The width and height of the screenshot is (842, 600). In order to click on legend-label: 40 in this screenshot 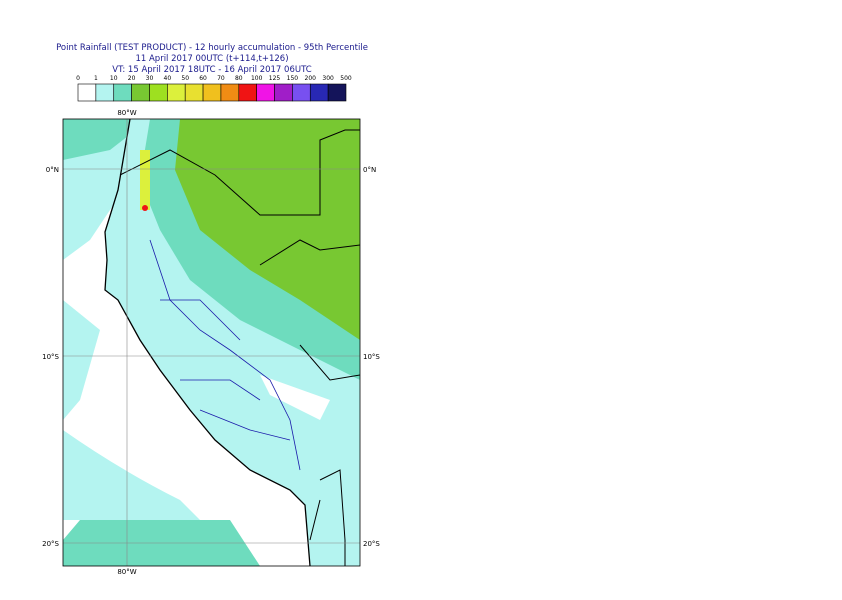, I will do `click(168, 78)`.